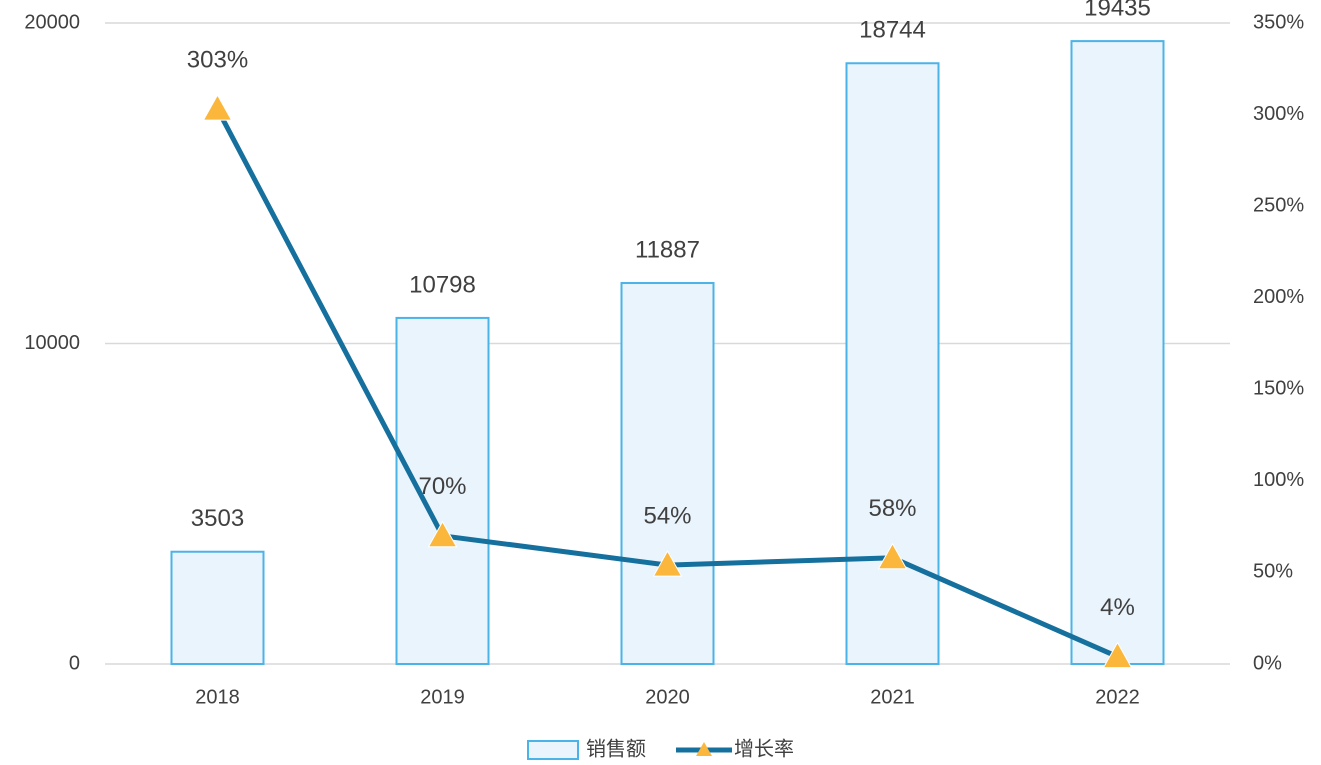  Describe the element at coordinates (1278, 205) in the screenshot. I see `y2-tick-label: 250%` at that location.